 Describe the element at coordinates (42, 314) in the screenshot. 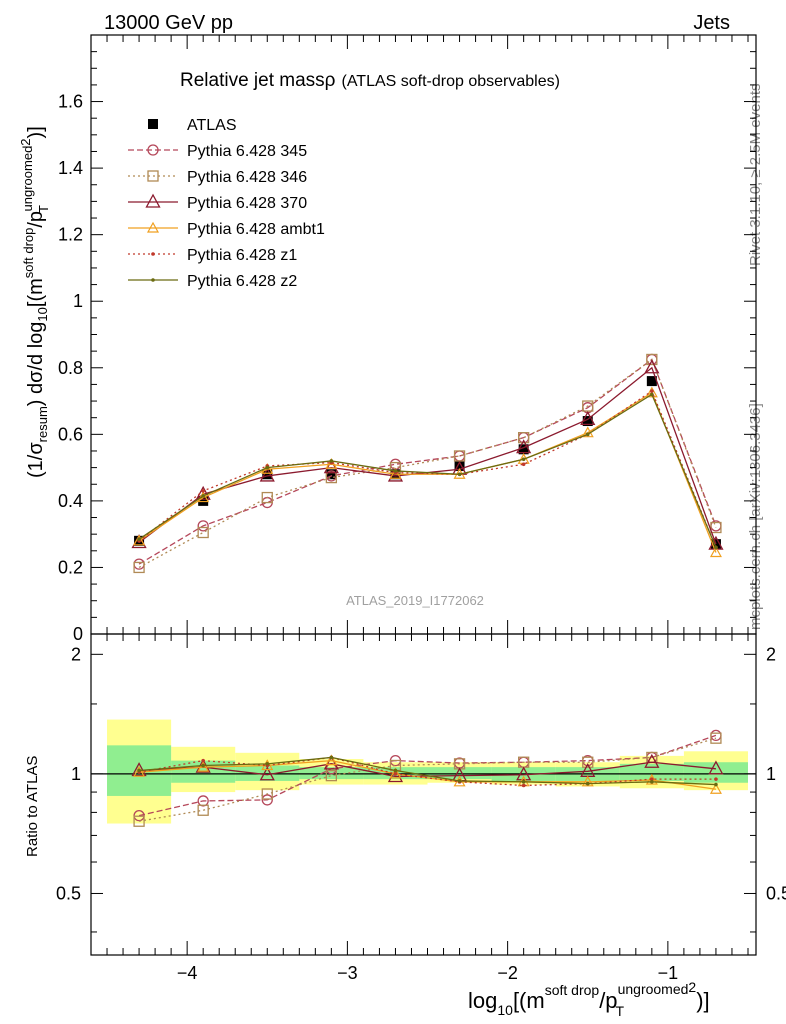

I see `label-part: 10` at that location.